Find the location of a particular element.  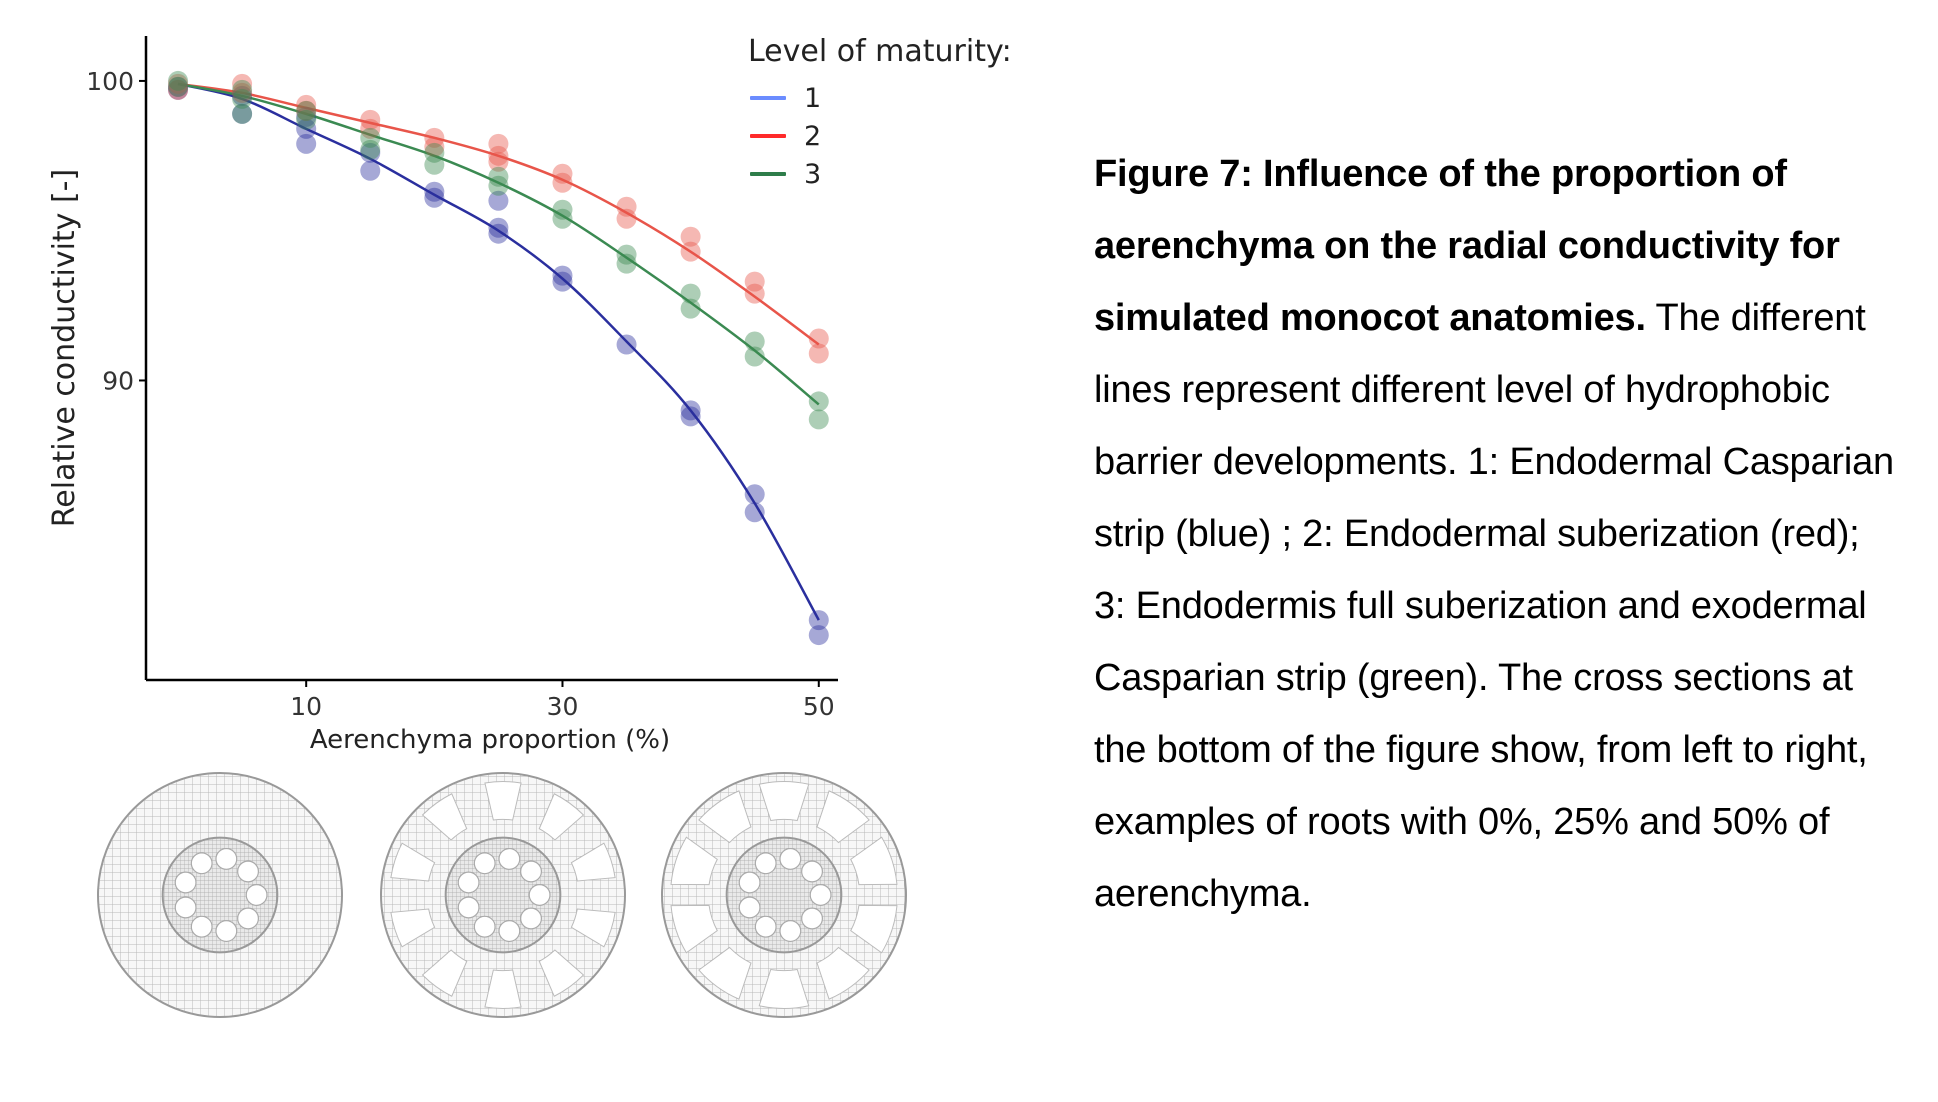

x-axis-label: Aerenchyma proportion (%) is located at coordinates (490, 740).